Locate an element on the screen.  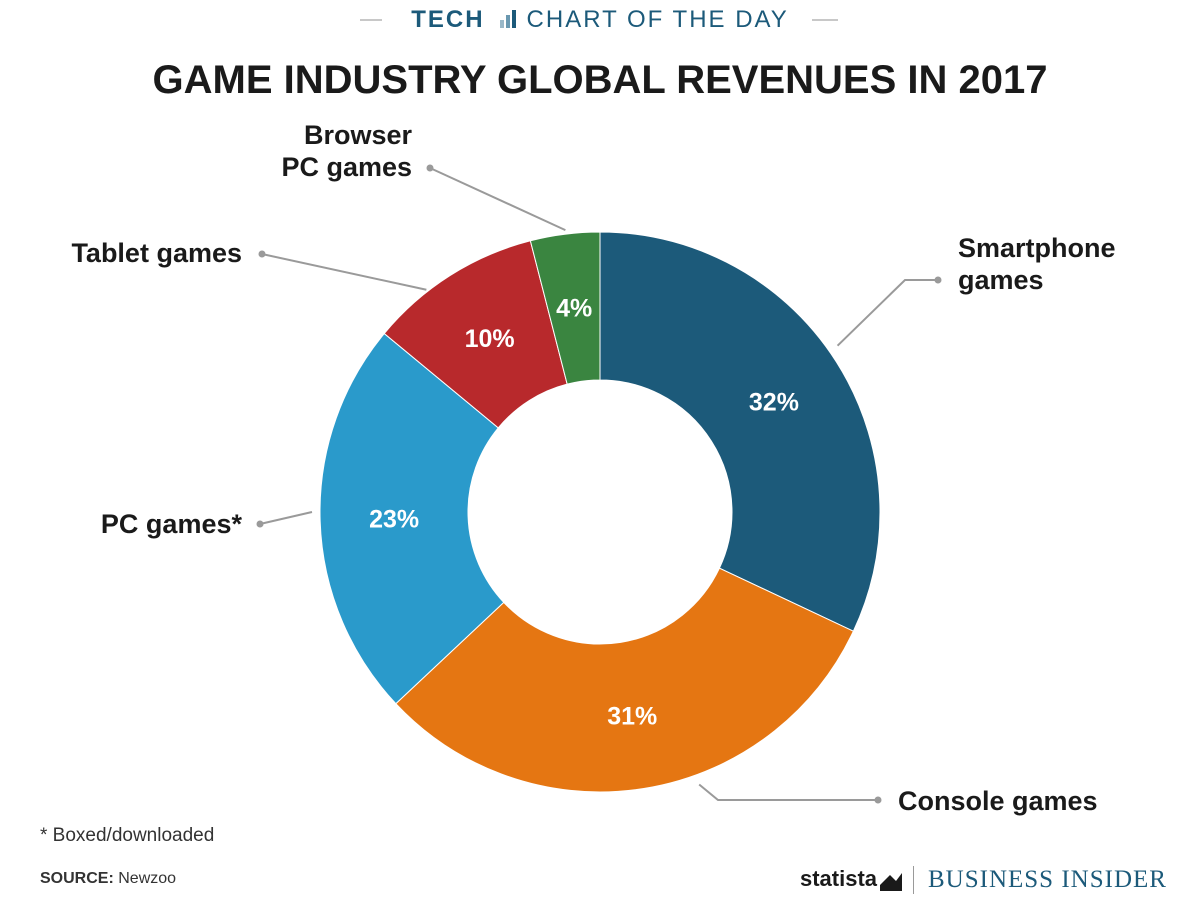
slice-browser-pc-games is located at coordinates (565, 308).